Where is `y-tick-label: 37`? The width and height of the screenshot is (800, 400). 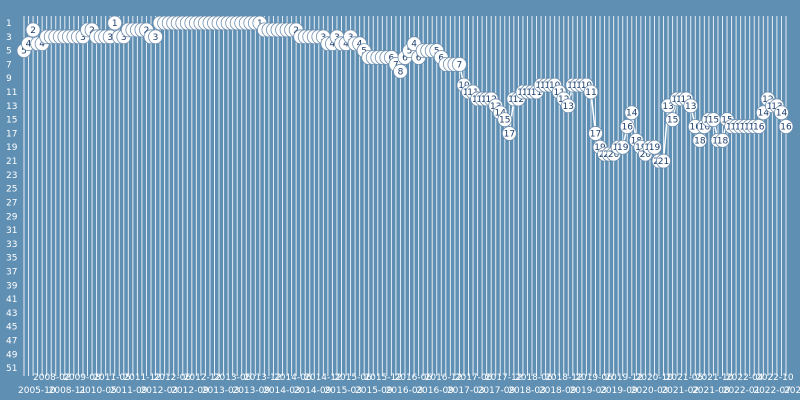 y-tick-label: 37 is located at coordinates (11, 272).